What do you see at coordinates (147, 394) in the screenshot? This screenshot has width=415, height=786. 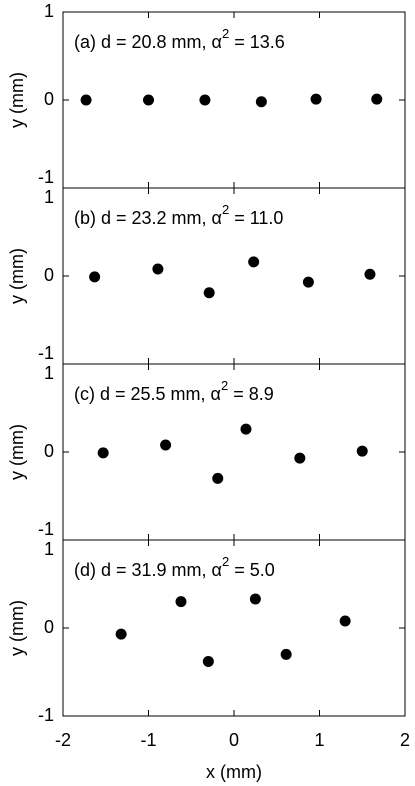 I see `annotation-part: (c) d = 25.5 mm, α` at bounding box center [147, 394].